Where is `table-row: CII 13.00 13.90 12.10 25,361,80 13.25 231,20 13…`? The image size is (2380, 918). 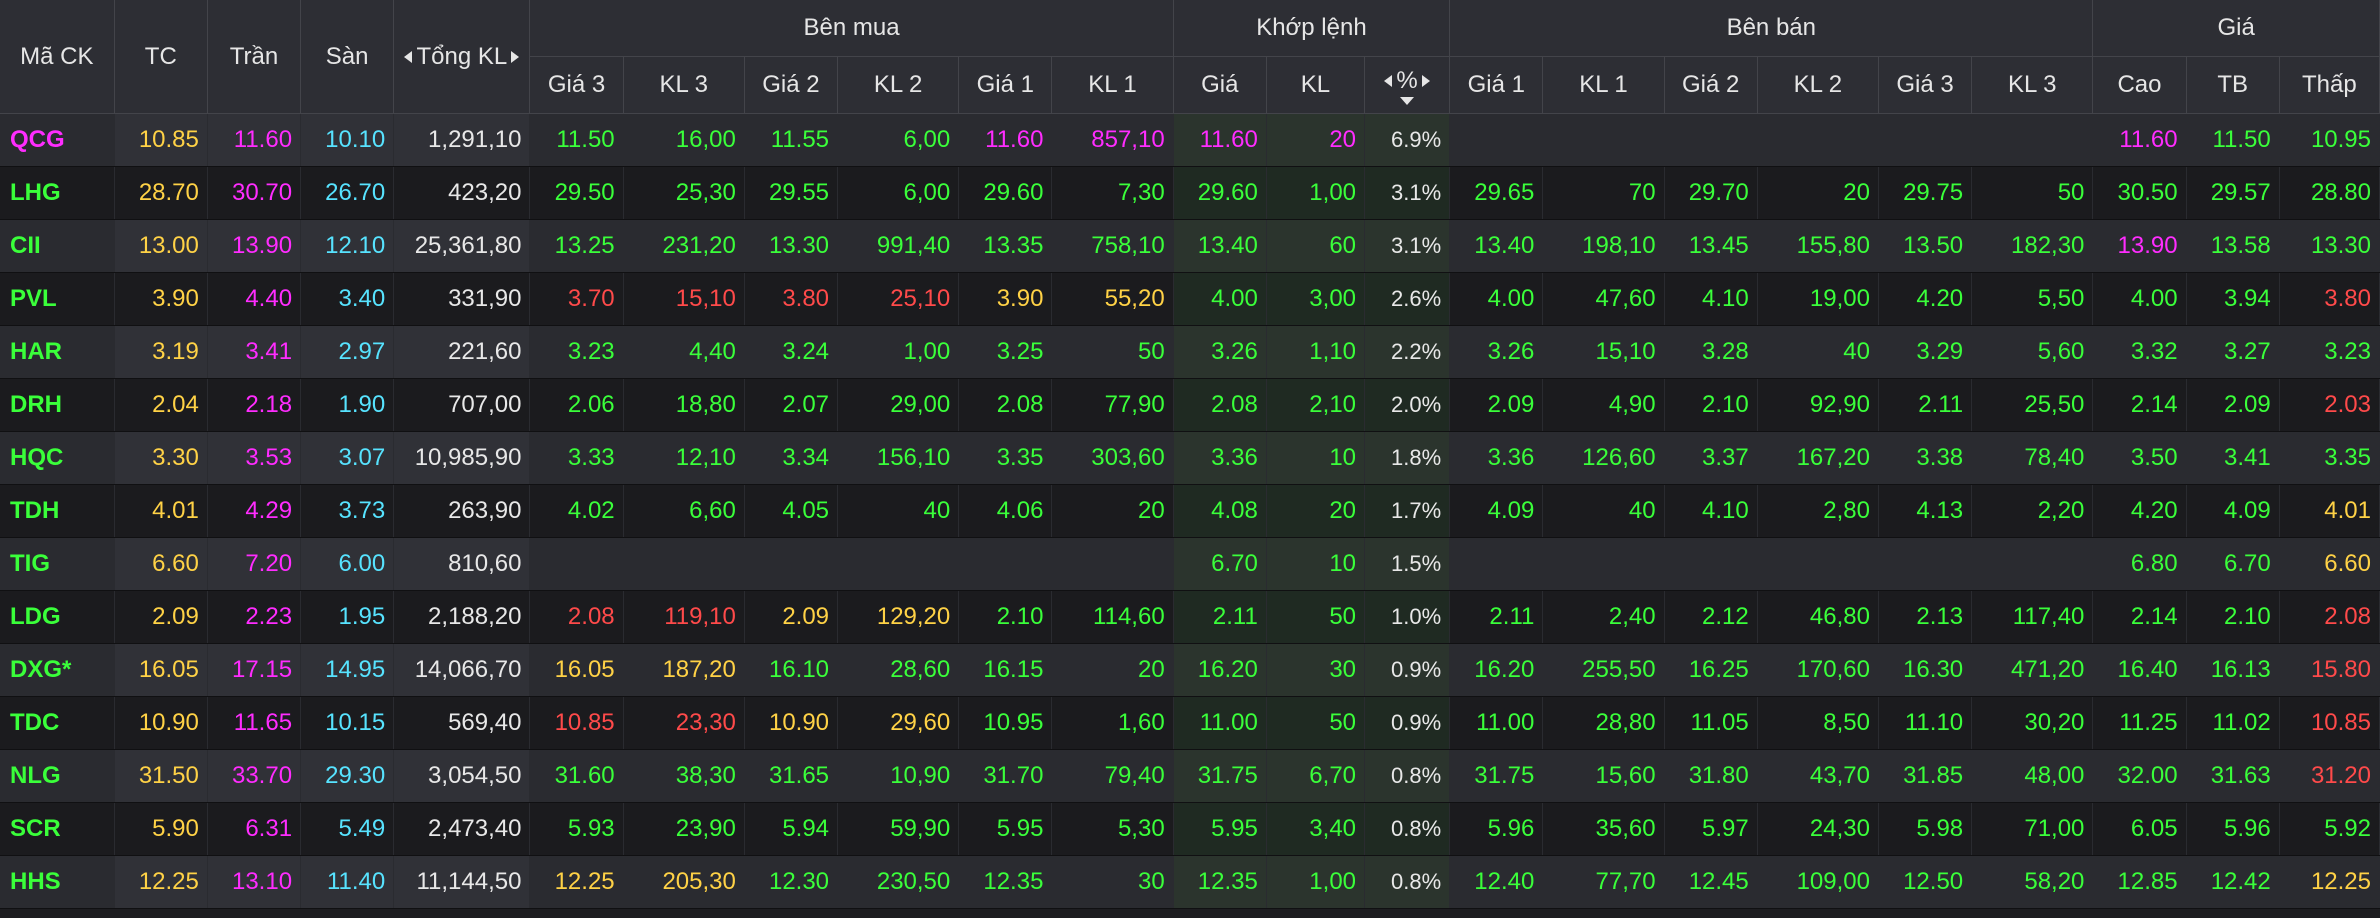
table-row: CII 13.00 13.90 12.10 25,361,80 13.25 231,20 13… is located at coordinates (1190, 246).